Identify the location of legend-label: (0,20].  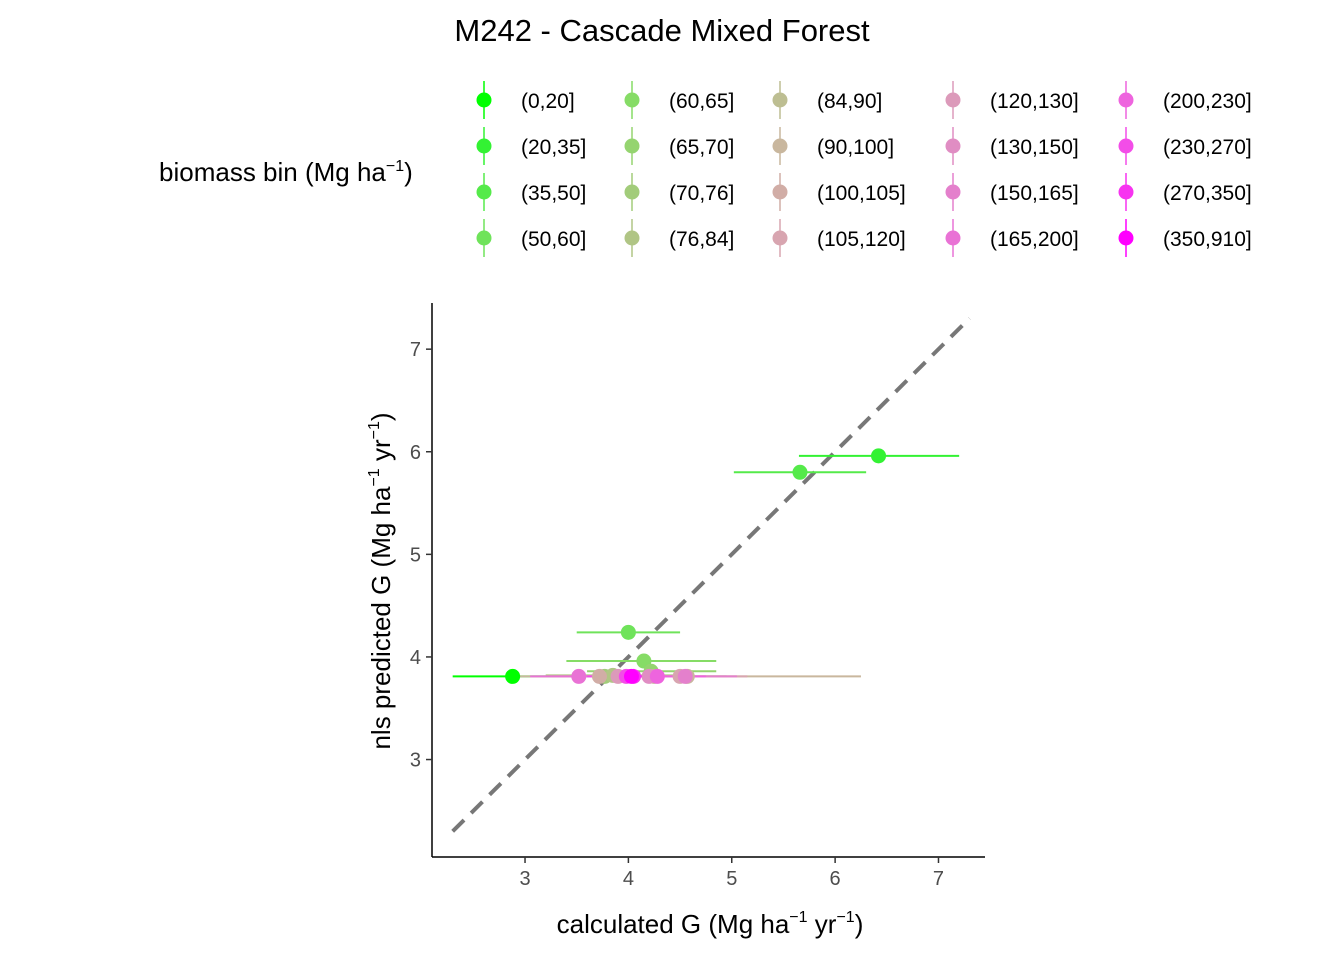
(548, 101).